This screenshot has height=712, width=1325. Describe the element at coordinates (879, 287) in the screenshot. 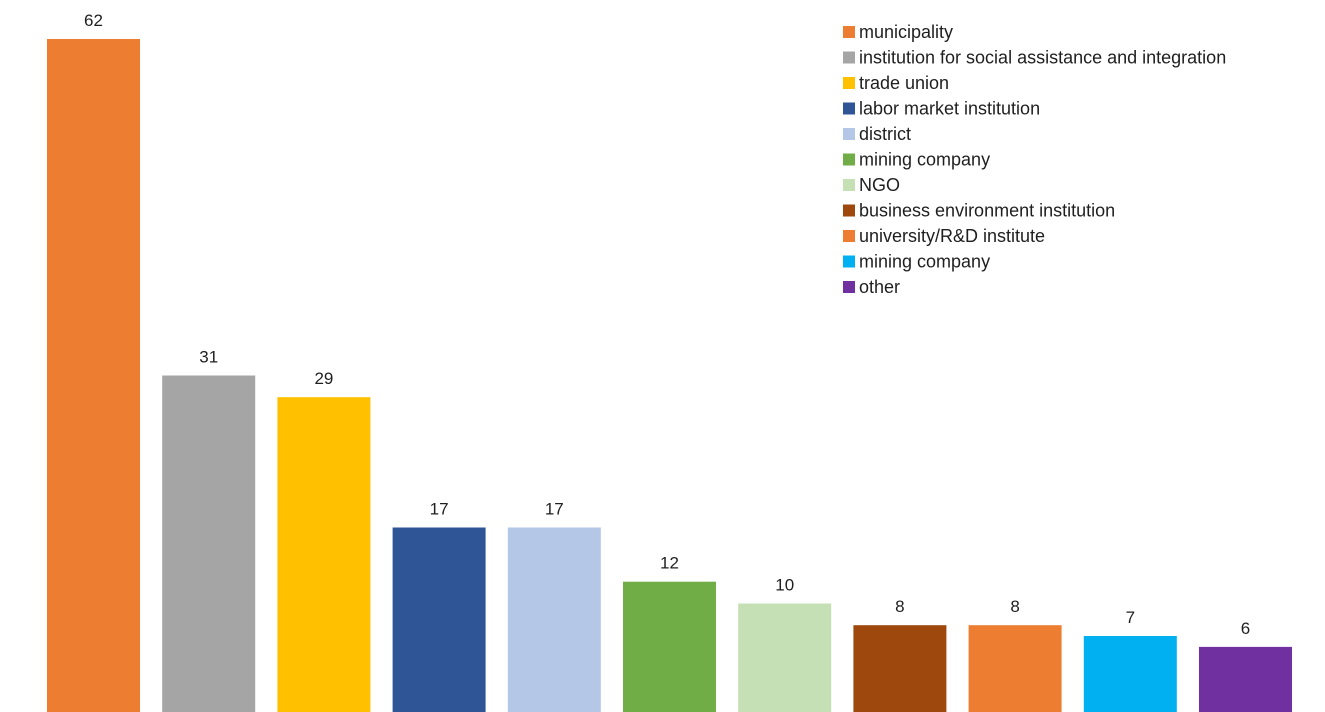

I see `legend-label-10: other` at that location.